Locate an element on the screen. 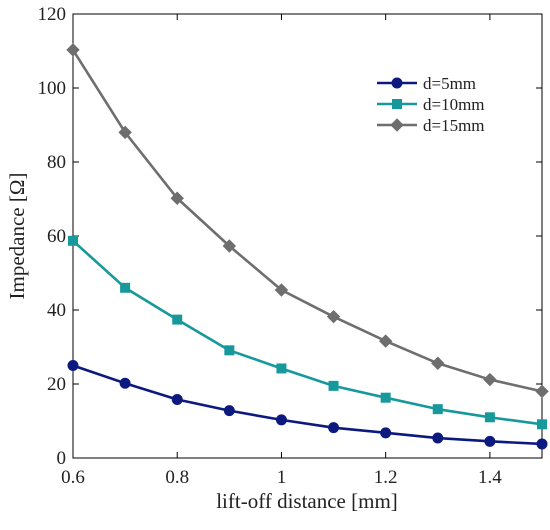 Image resolution: width=550 pixels, height=530 pixels. legend-item: d=5mm is located at coordinates (426, 83).